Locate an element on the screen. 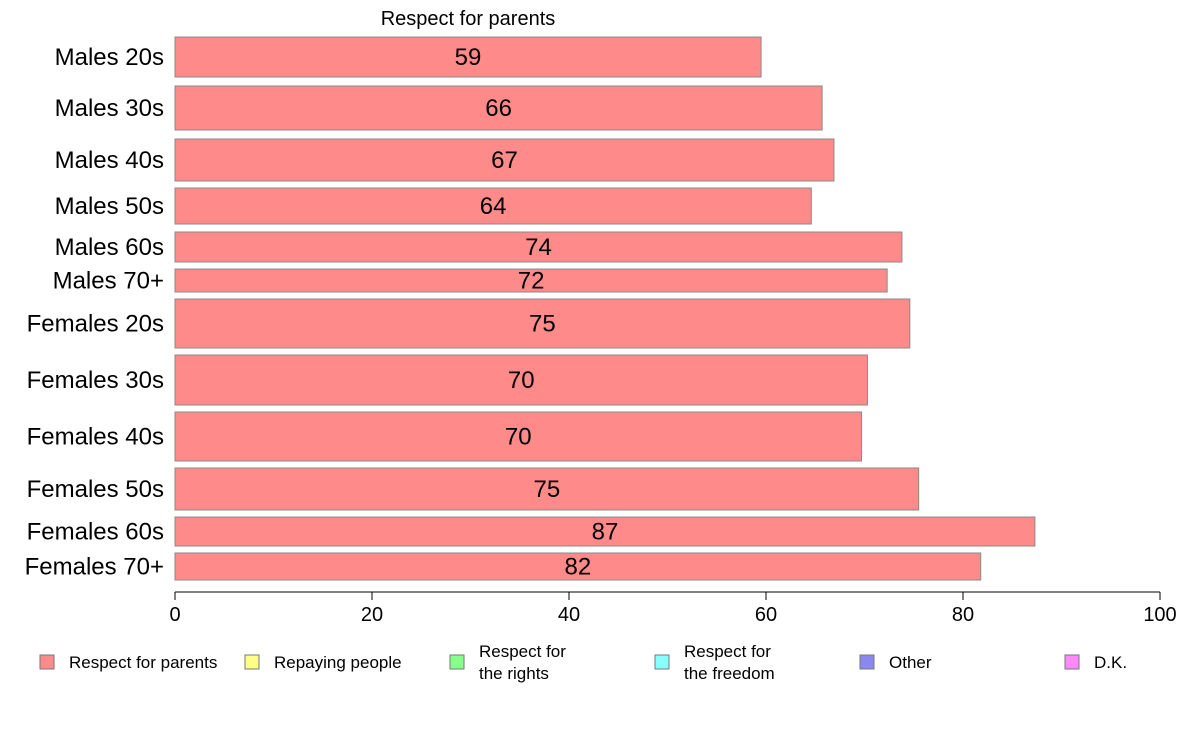  legend-label: Other is located at coordinates (910, 662).